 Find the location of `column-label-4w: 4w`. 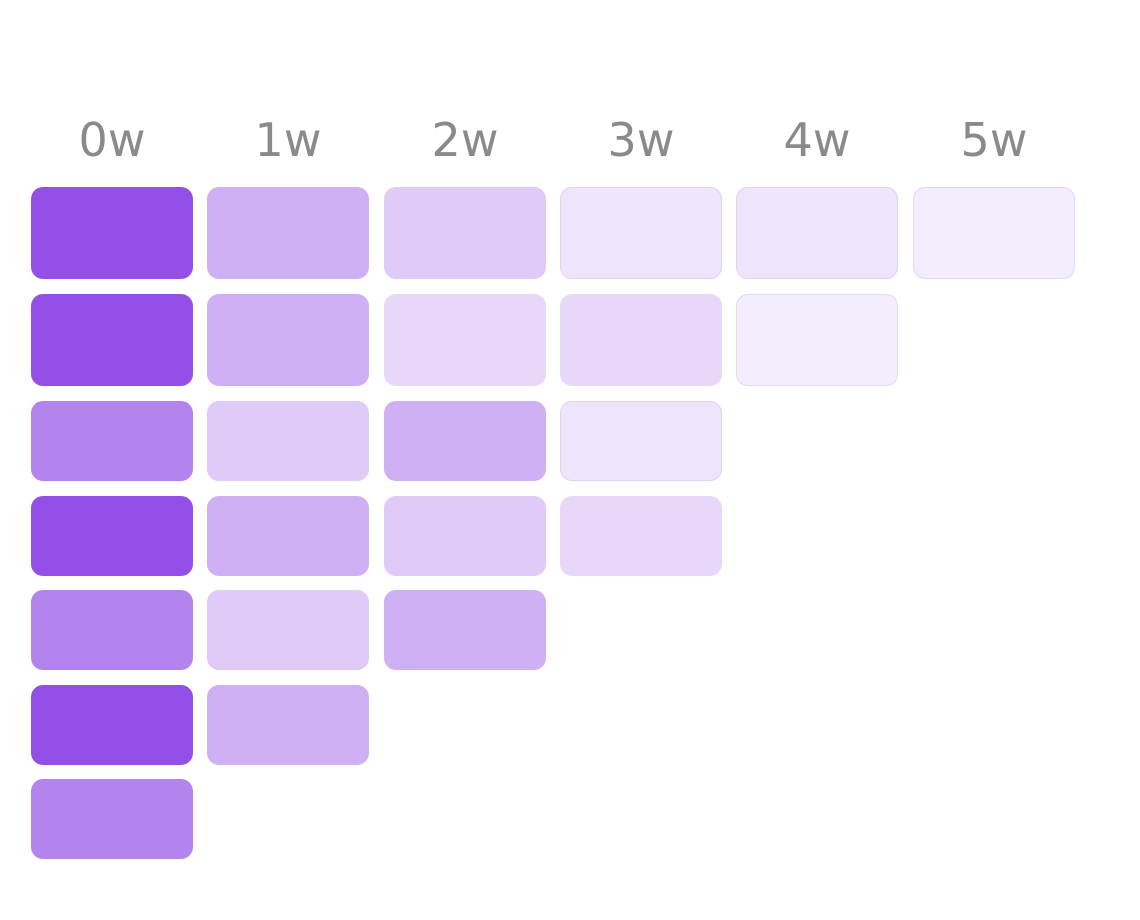

column-label-4w: 4w is located at coordinates (817, 140).